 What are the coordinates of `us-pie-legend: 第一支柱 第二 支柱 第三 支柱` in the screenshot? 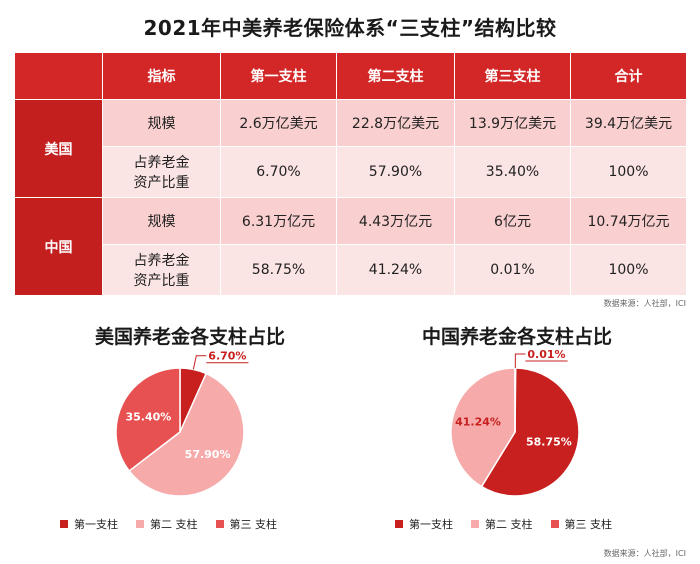 It's located at (168, 524).